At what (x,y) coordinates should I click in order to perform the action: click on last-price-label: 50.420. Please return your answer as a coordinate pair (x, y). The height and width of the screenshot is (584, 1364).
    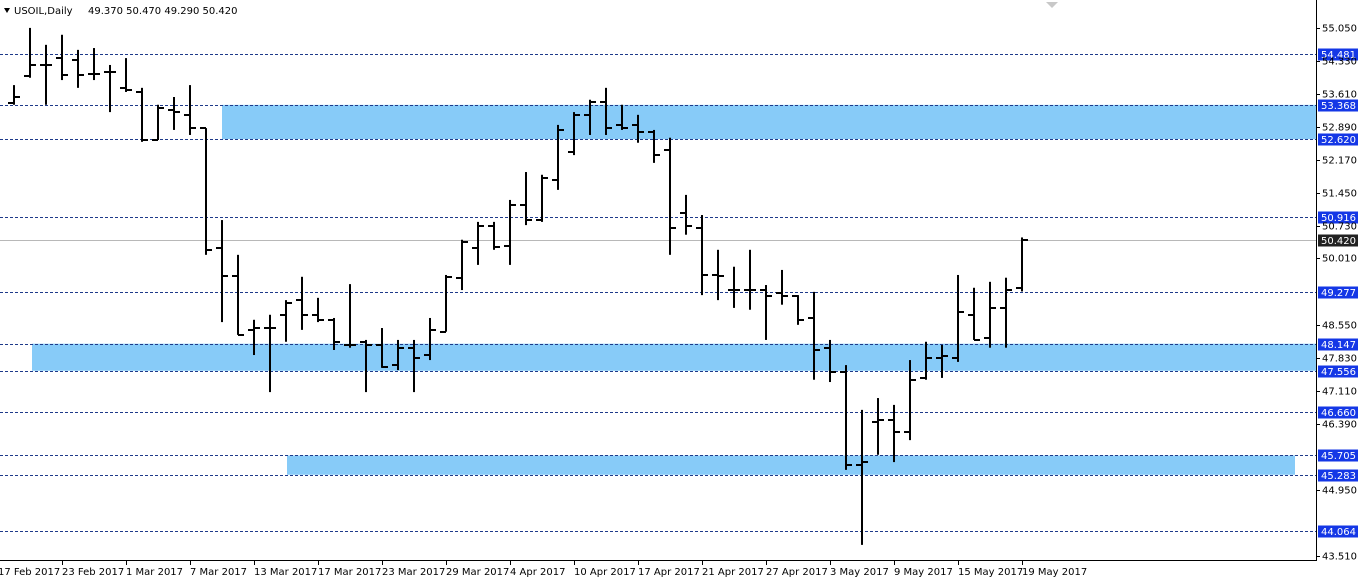
    Looking at the image, I should click on (1338, 241).